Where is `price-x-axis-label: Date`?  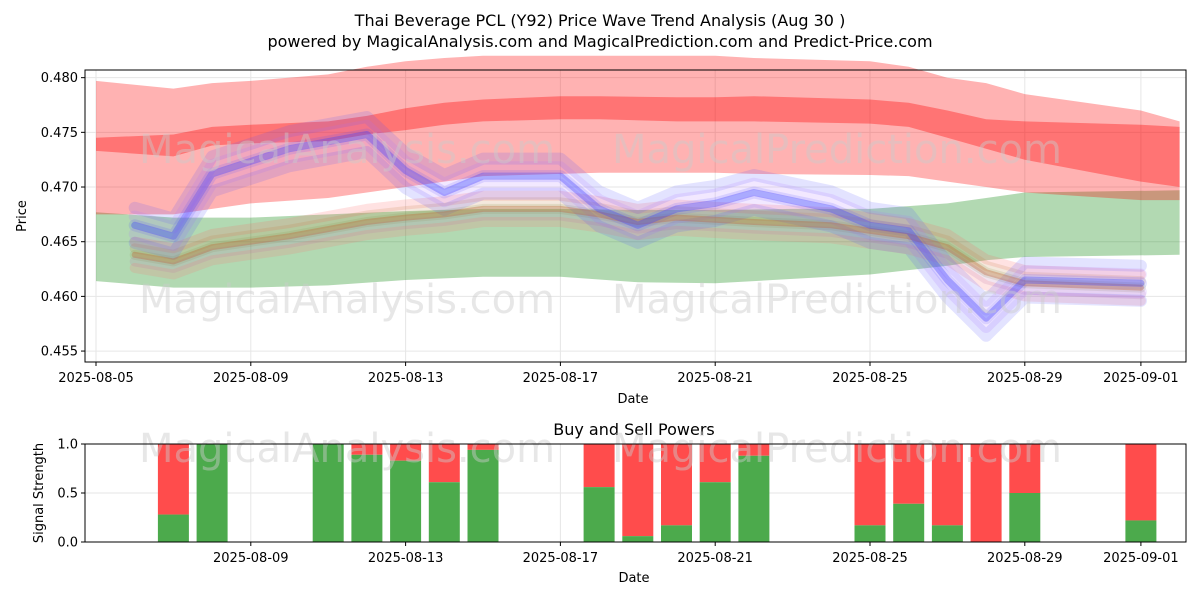
price-x-axis-label: Date is located at coordinates (632, 399).